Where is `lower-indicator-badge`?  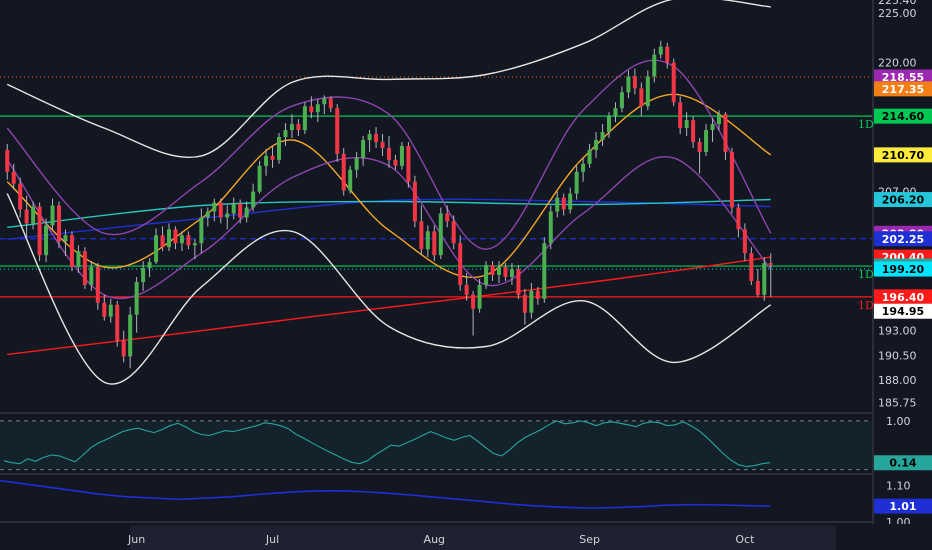
lower-indicator-badge is located at coordinates (903, 506).